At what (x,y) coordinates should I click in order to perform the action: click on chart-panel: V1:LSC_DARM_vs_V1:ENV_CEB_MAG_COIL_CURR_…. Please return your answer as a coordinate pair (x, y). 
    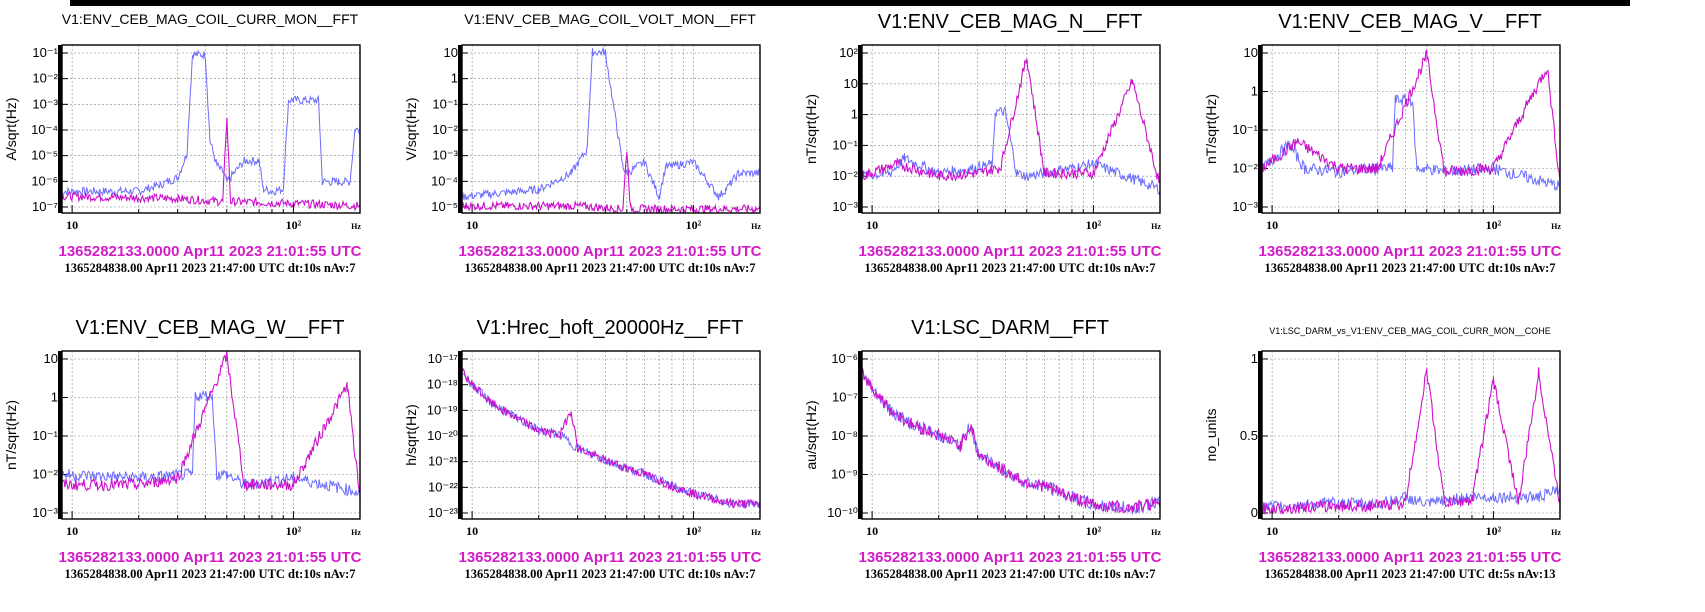
    Looking at the image, I should click on (1413, 459).